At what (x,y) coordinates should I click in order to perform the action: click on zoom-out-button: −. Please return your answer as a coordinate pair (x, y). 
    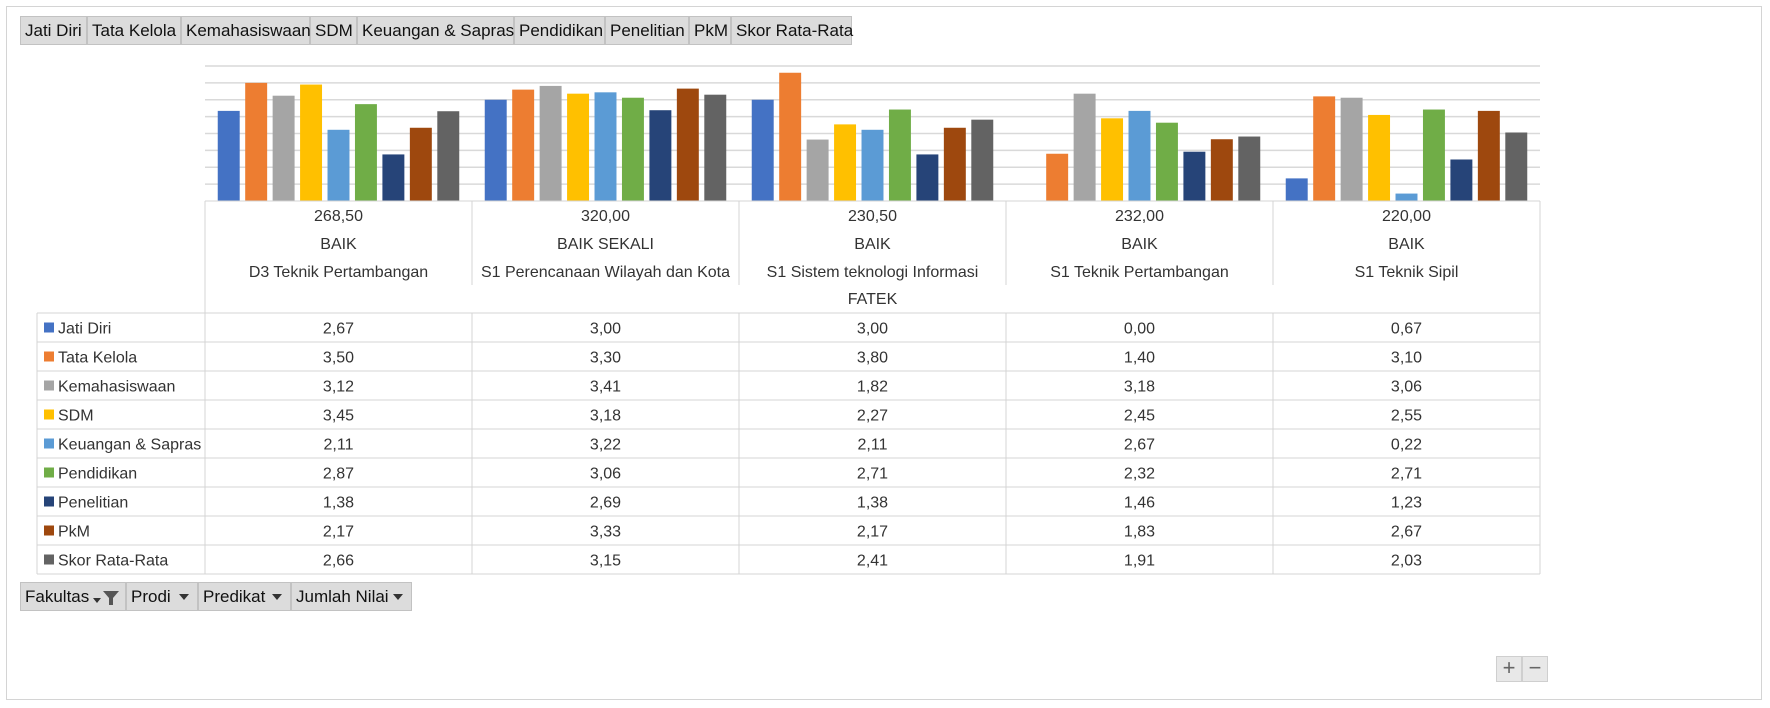
    Looking at the image, I should click on (1535, 669).